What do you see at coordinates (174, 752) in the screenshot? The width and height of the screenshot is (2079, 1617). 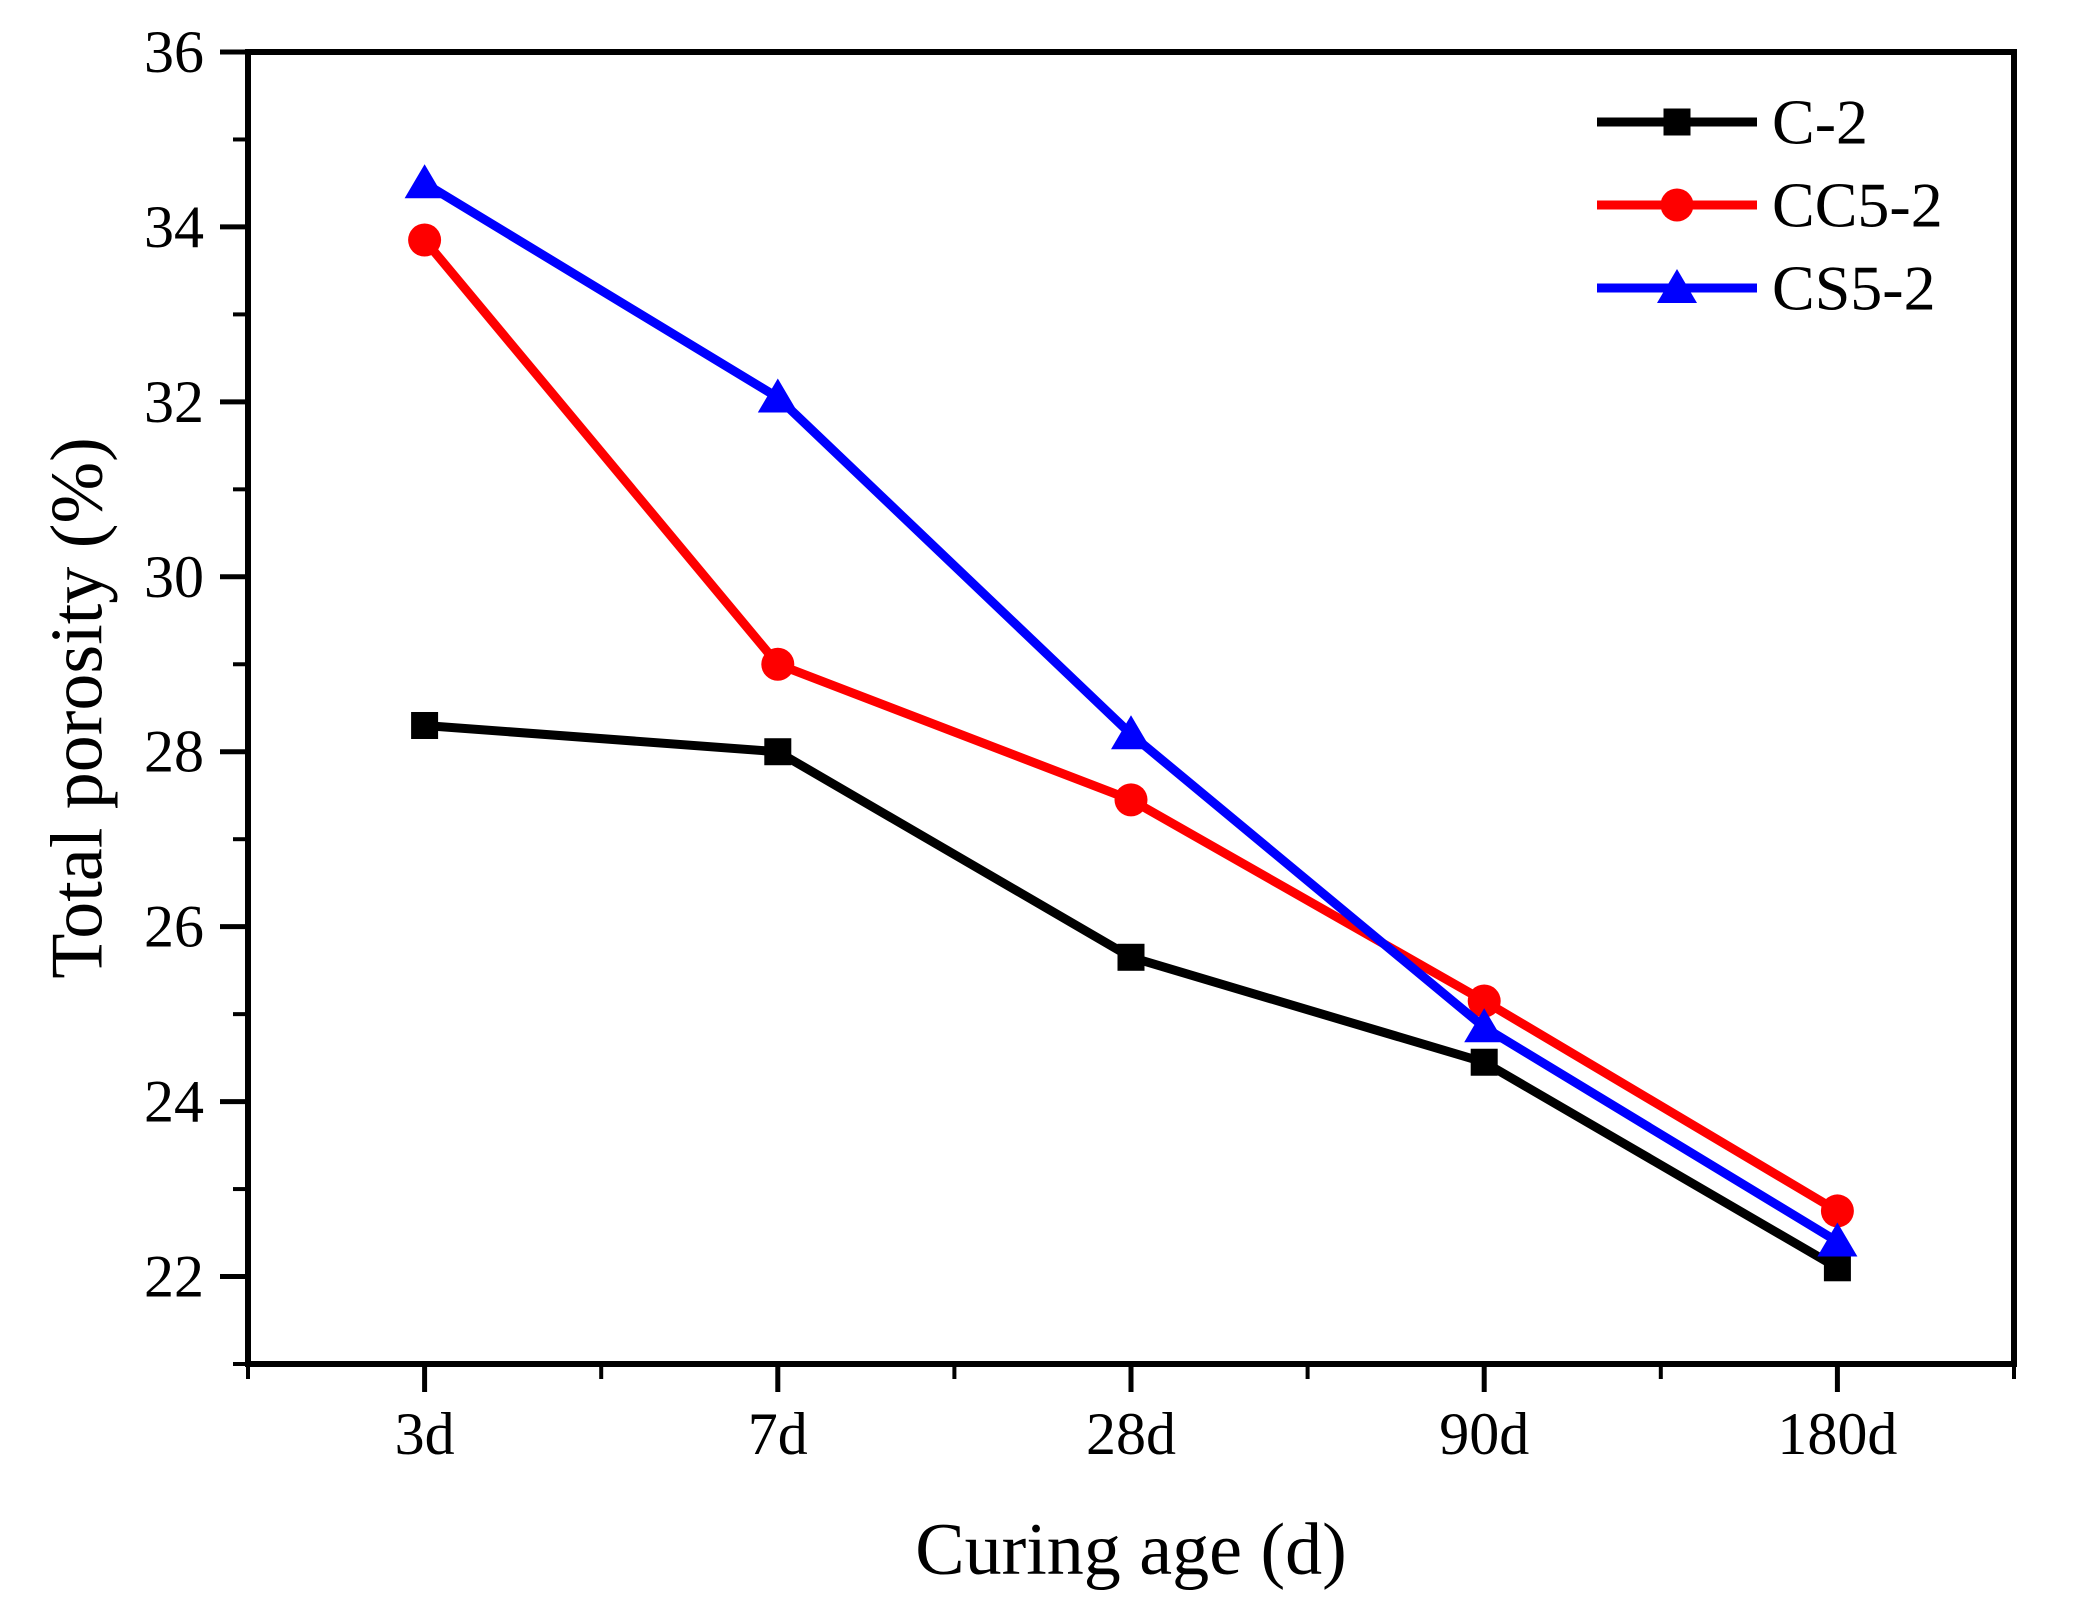 I see `y-axis-tick-label: 28` at bounding box center [174, 752].